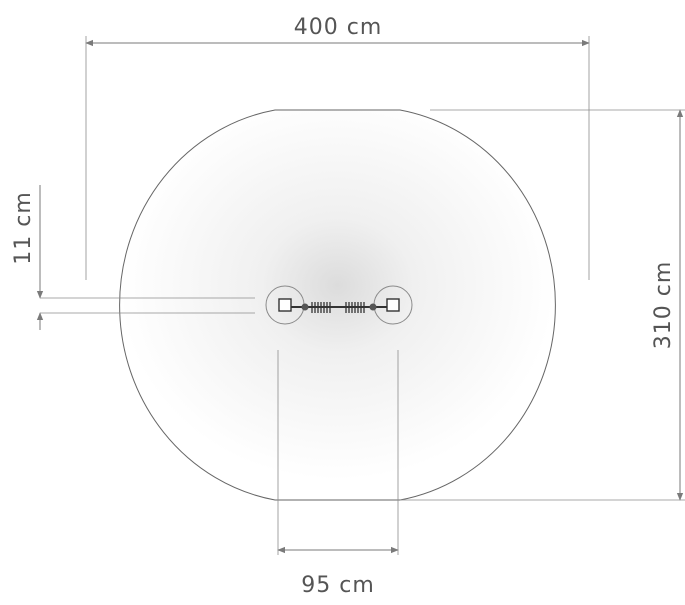  I want to click on right-joint, so click(373, 307).